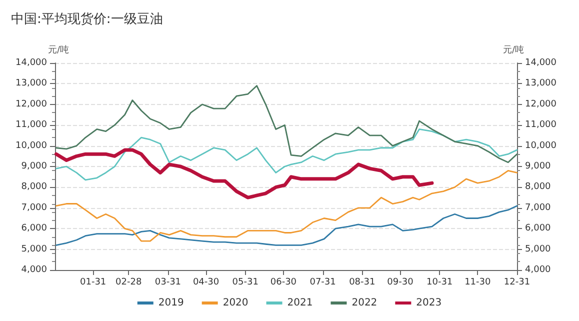 The height and width of the screenshot is (321, 579). Describe the element at coordinates (283, 283) in the screenshot. I see `x-tick-label: 06-30` at that location.